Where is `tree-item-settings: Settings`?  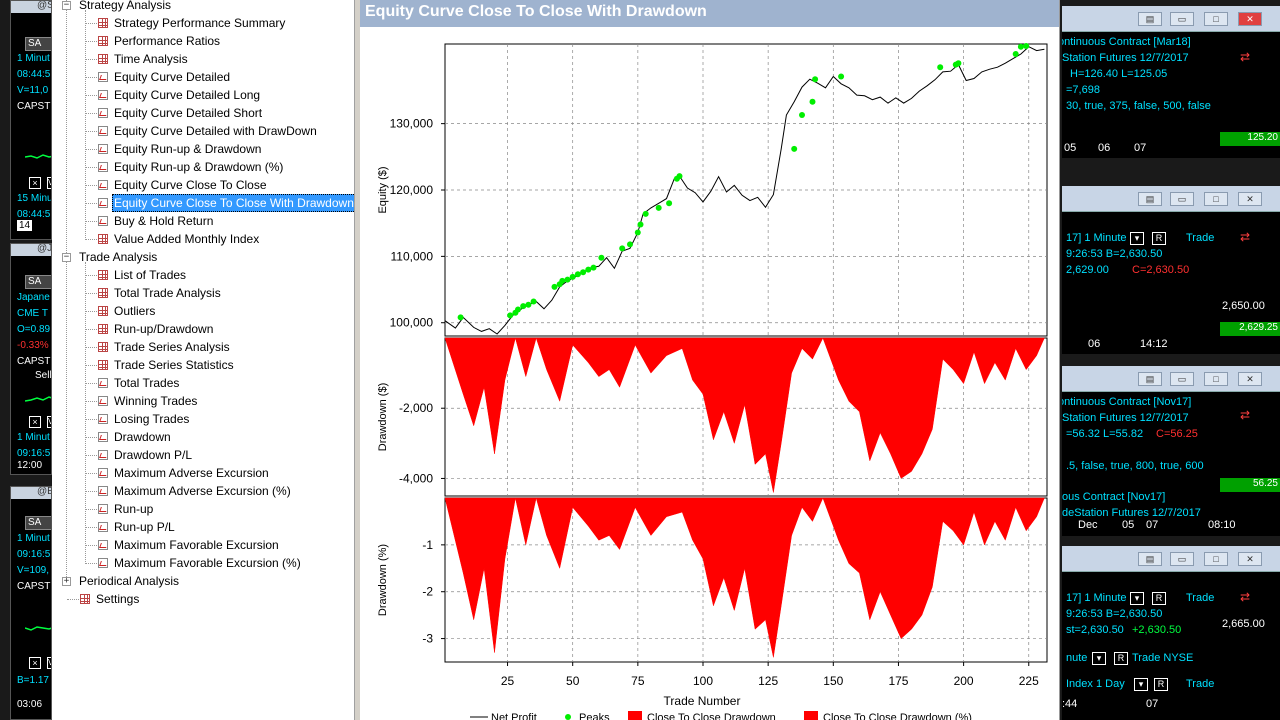 tree-item-settings: Settings is located at coordinates (203, 599).